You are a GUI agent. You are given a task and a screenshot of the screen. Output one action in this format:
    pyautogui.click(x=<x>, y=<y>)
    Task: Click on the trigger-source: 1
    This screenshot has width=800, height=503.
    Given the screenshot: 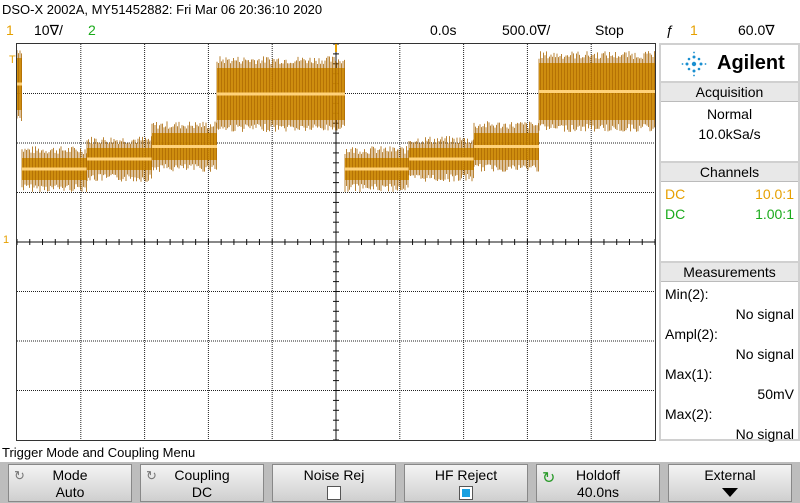 What is the action you would take?
    pyautogui.click(x=694, y=30)
    